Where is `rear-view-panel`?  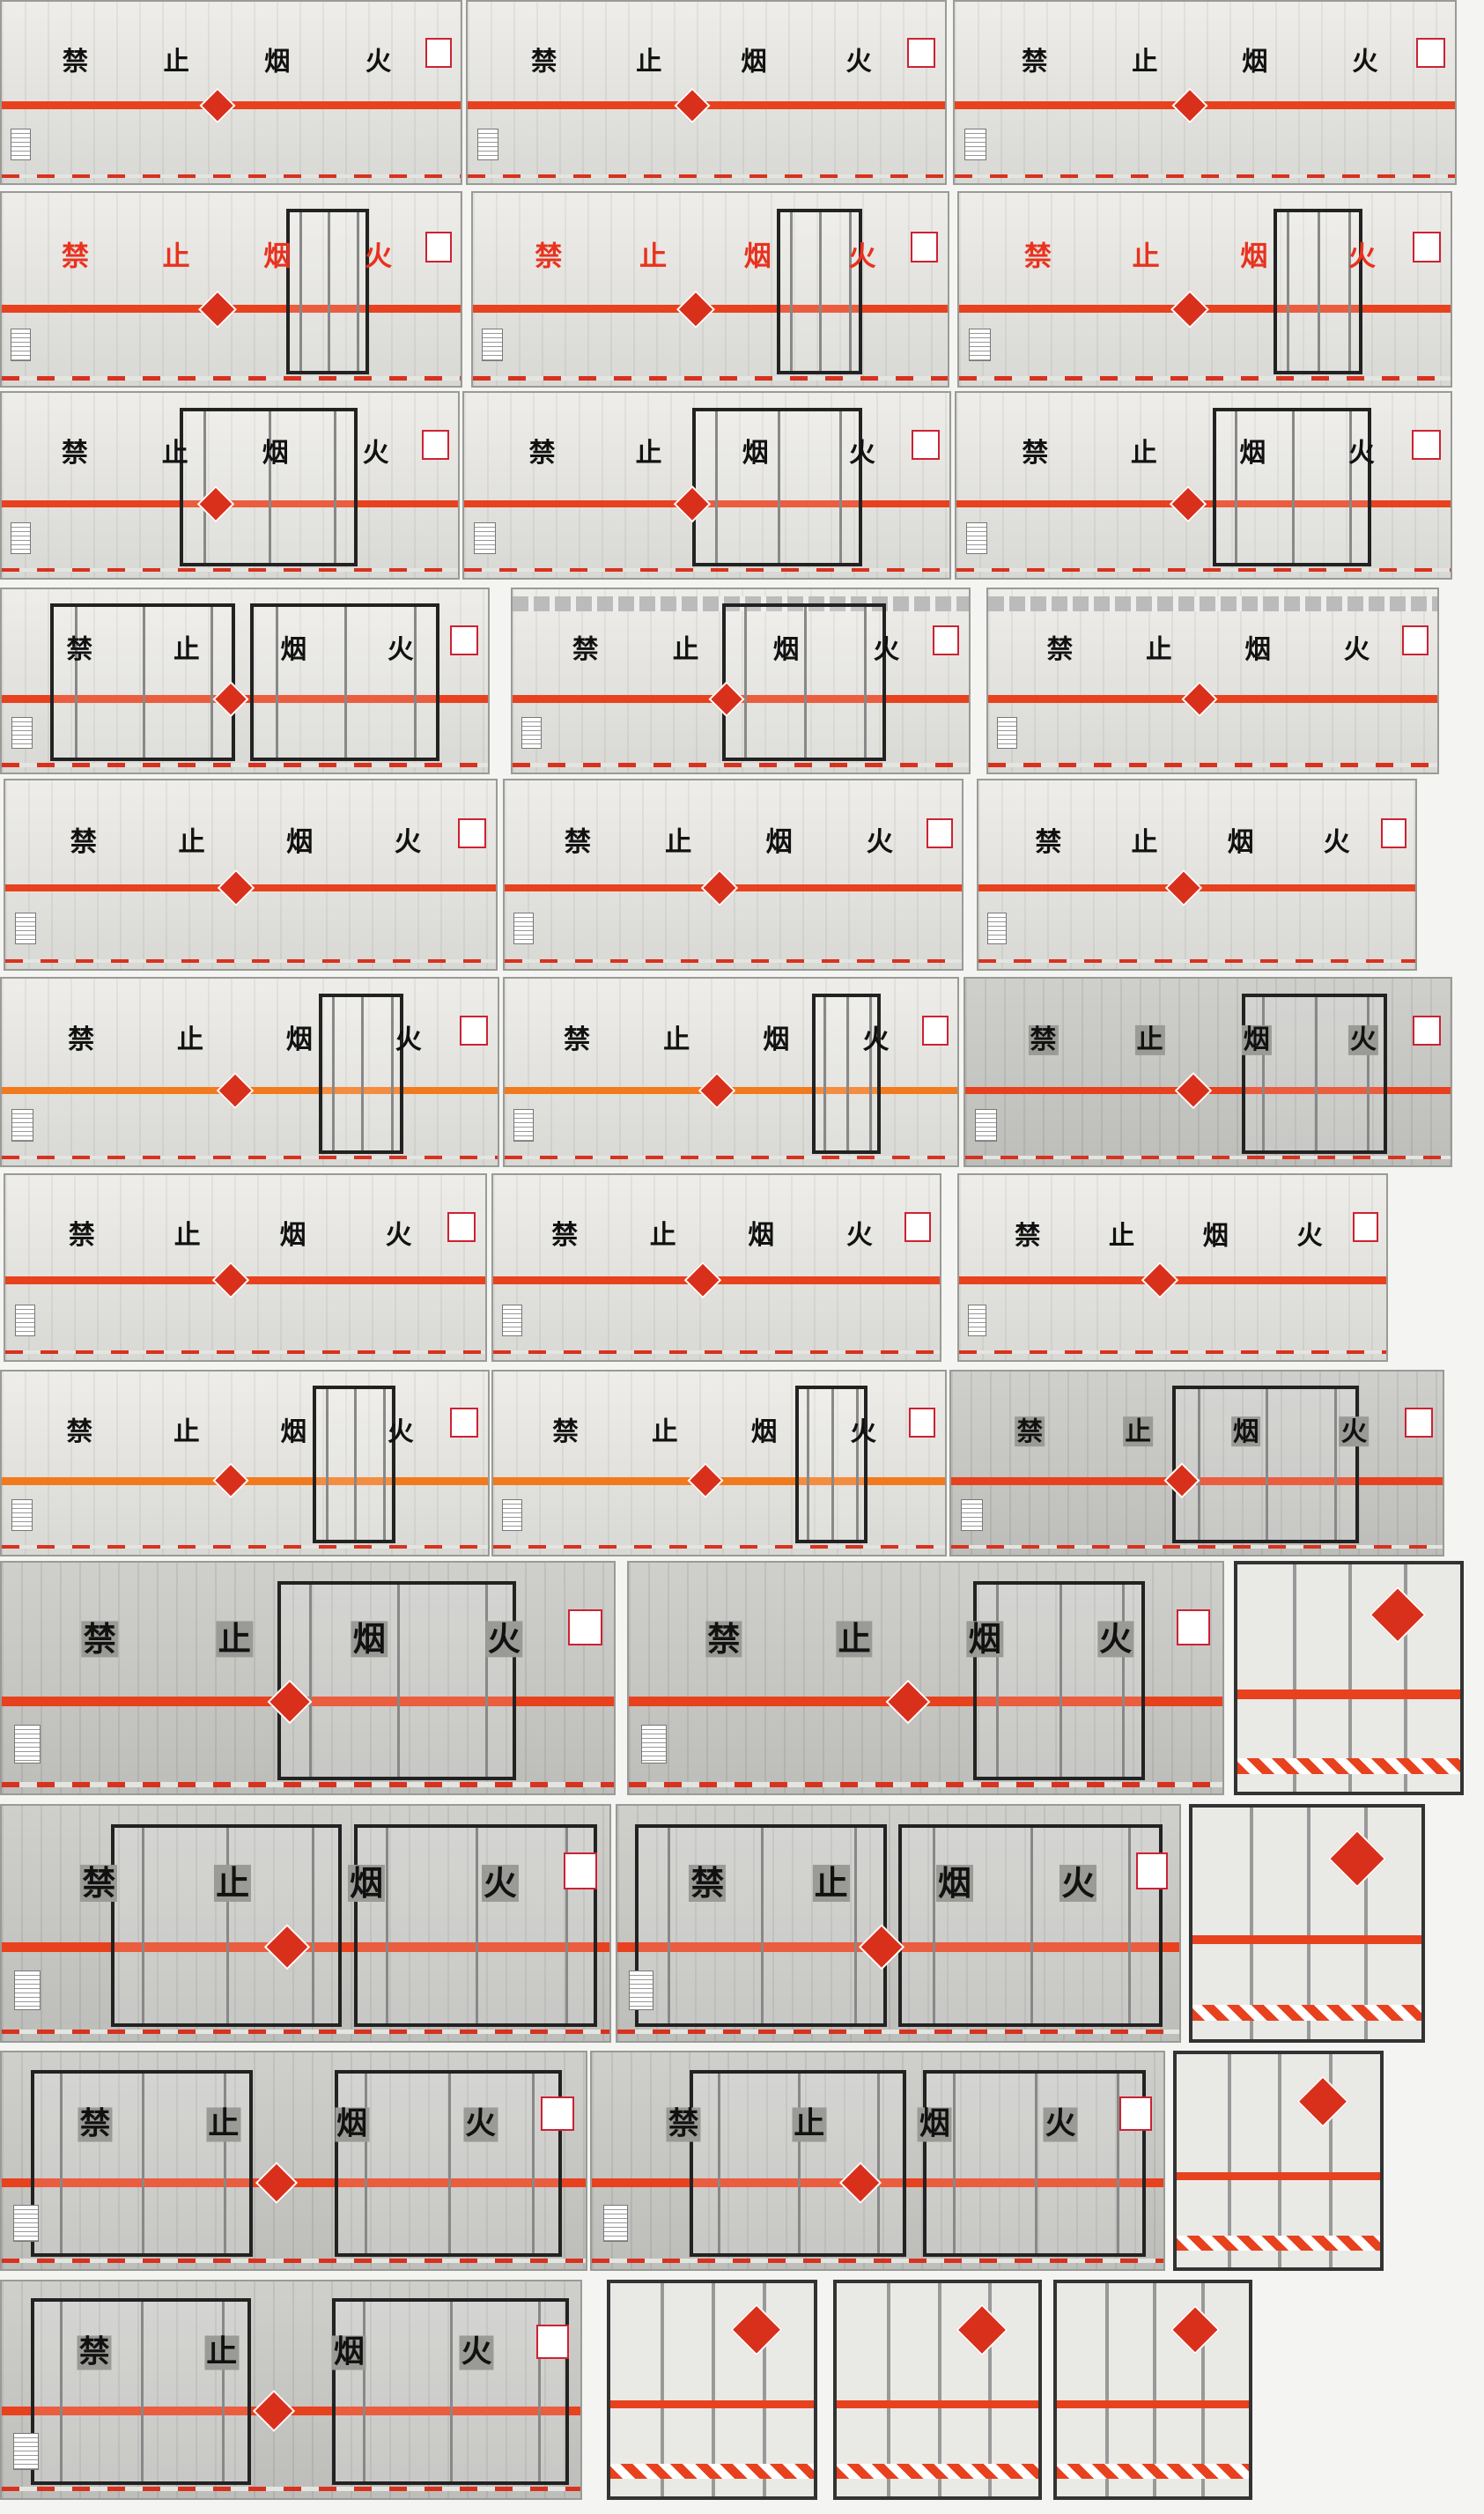
rear-view-panel is located at coordinates (937, 2389).